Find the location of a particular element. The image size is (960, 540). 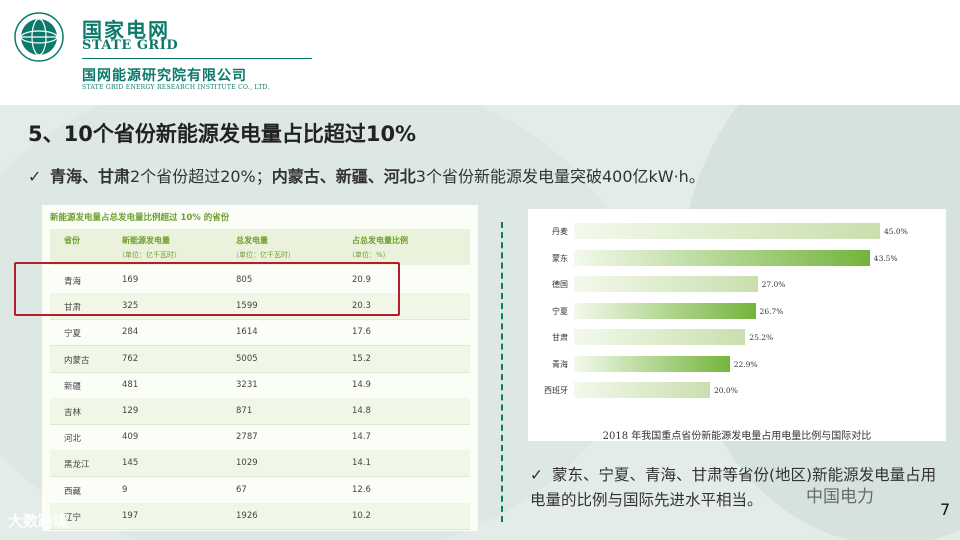

table-cell: 内蒙古 is located at coordinates (77, 360).